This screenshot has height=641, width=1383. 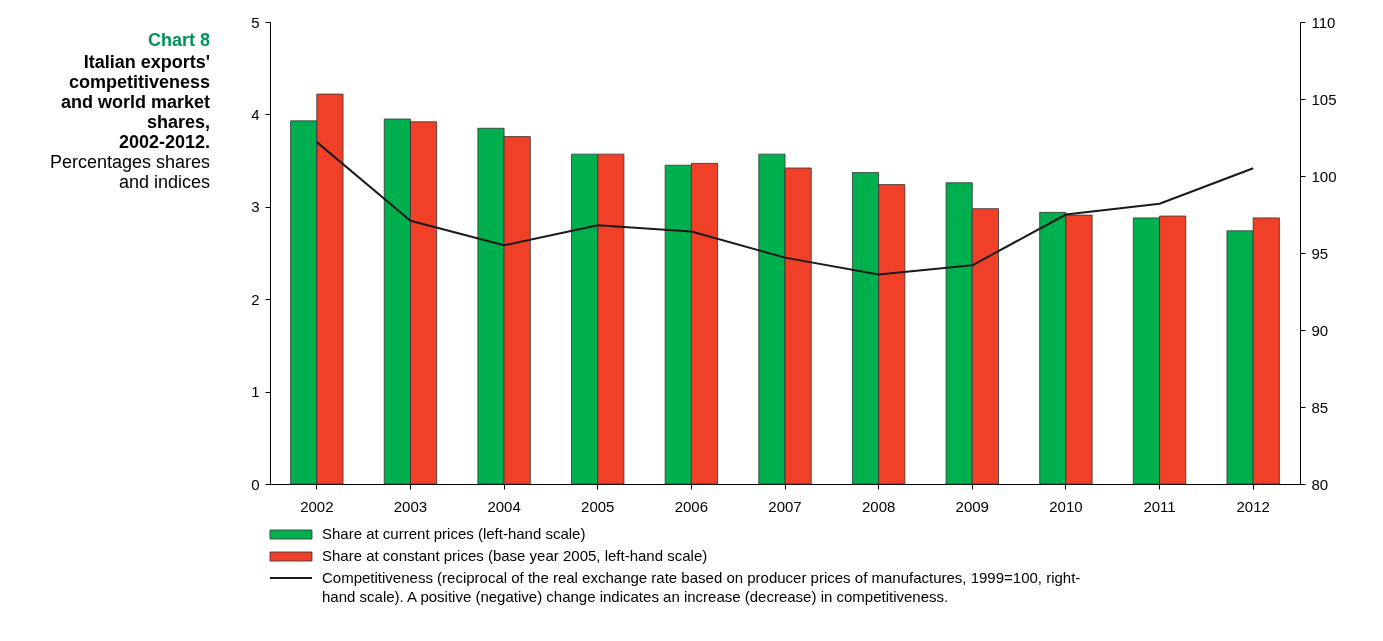 What do you see at coordinates (255, 22) in the screenshot?
I see `y-tick-label: 5` at bounding box center [255, 22].